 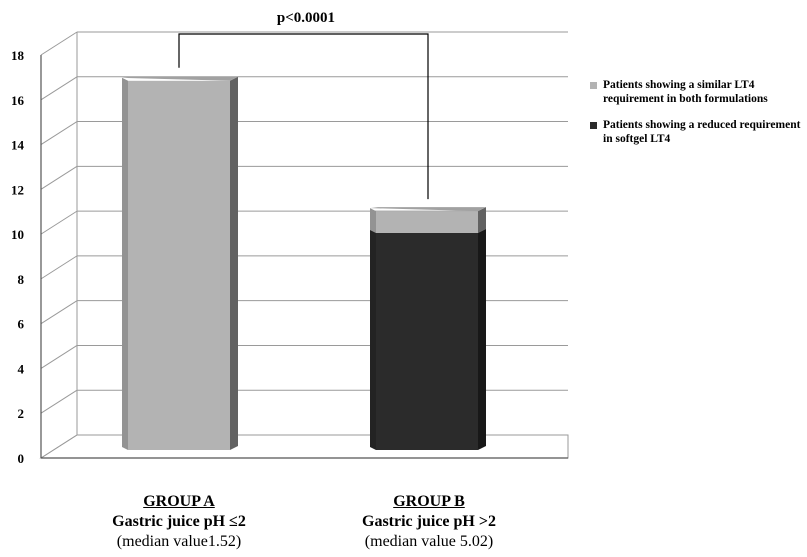 What do you see at coordinates (428, 209) in the screenshot?
I see `bar-group-b-seg-1-top` at bounding box center [428, 209].